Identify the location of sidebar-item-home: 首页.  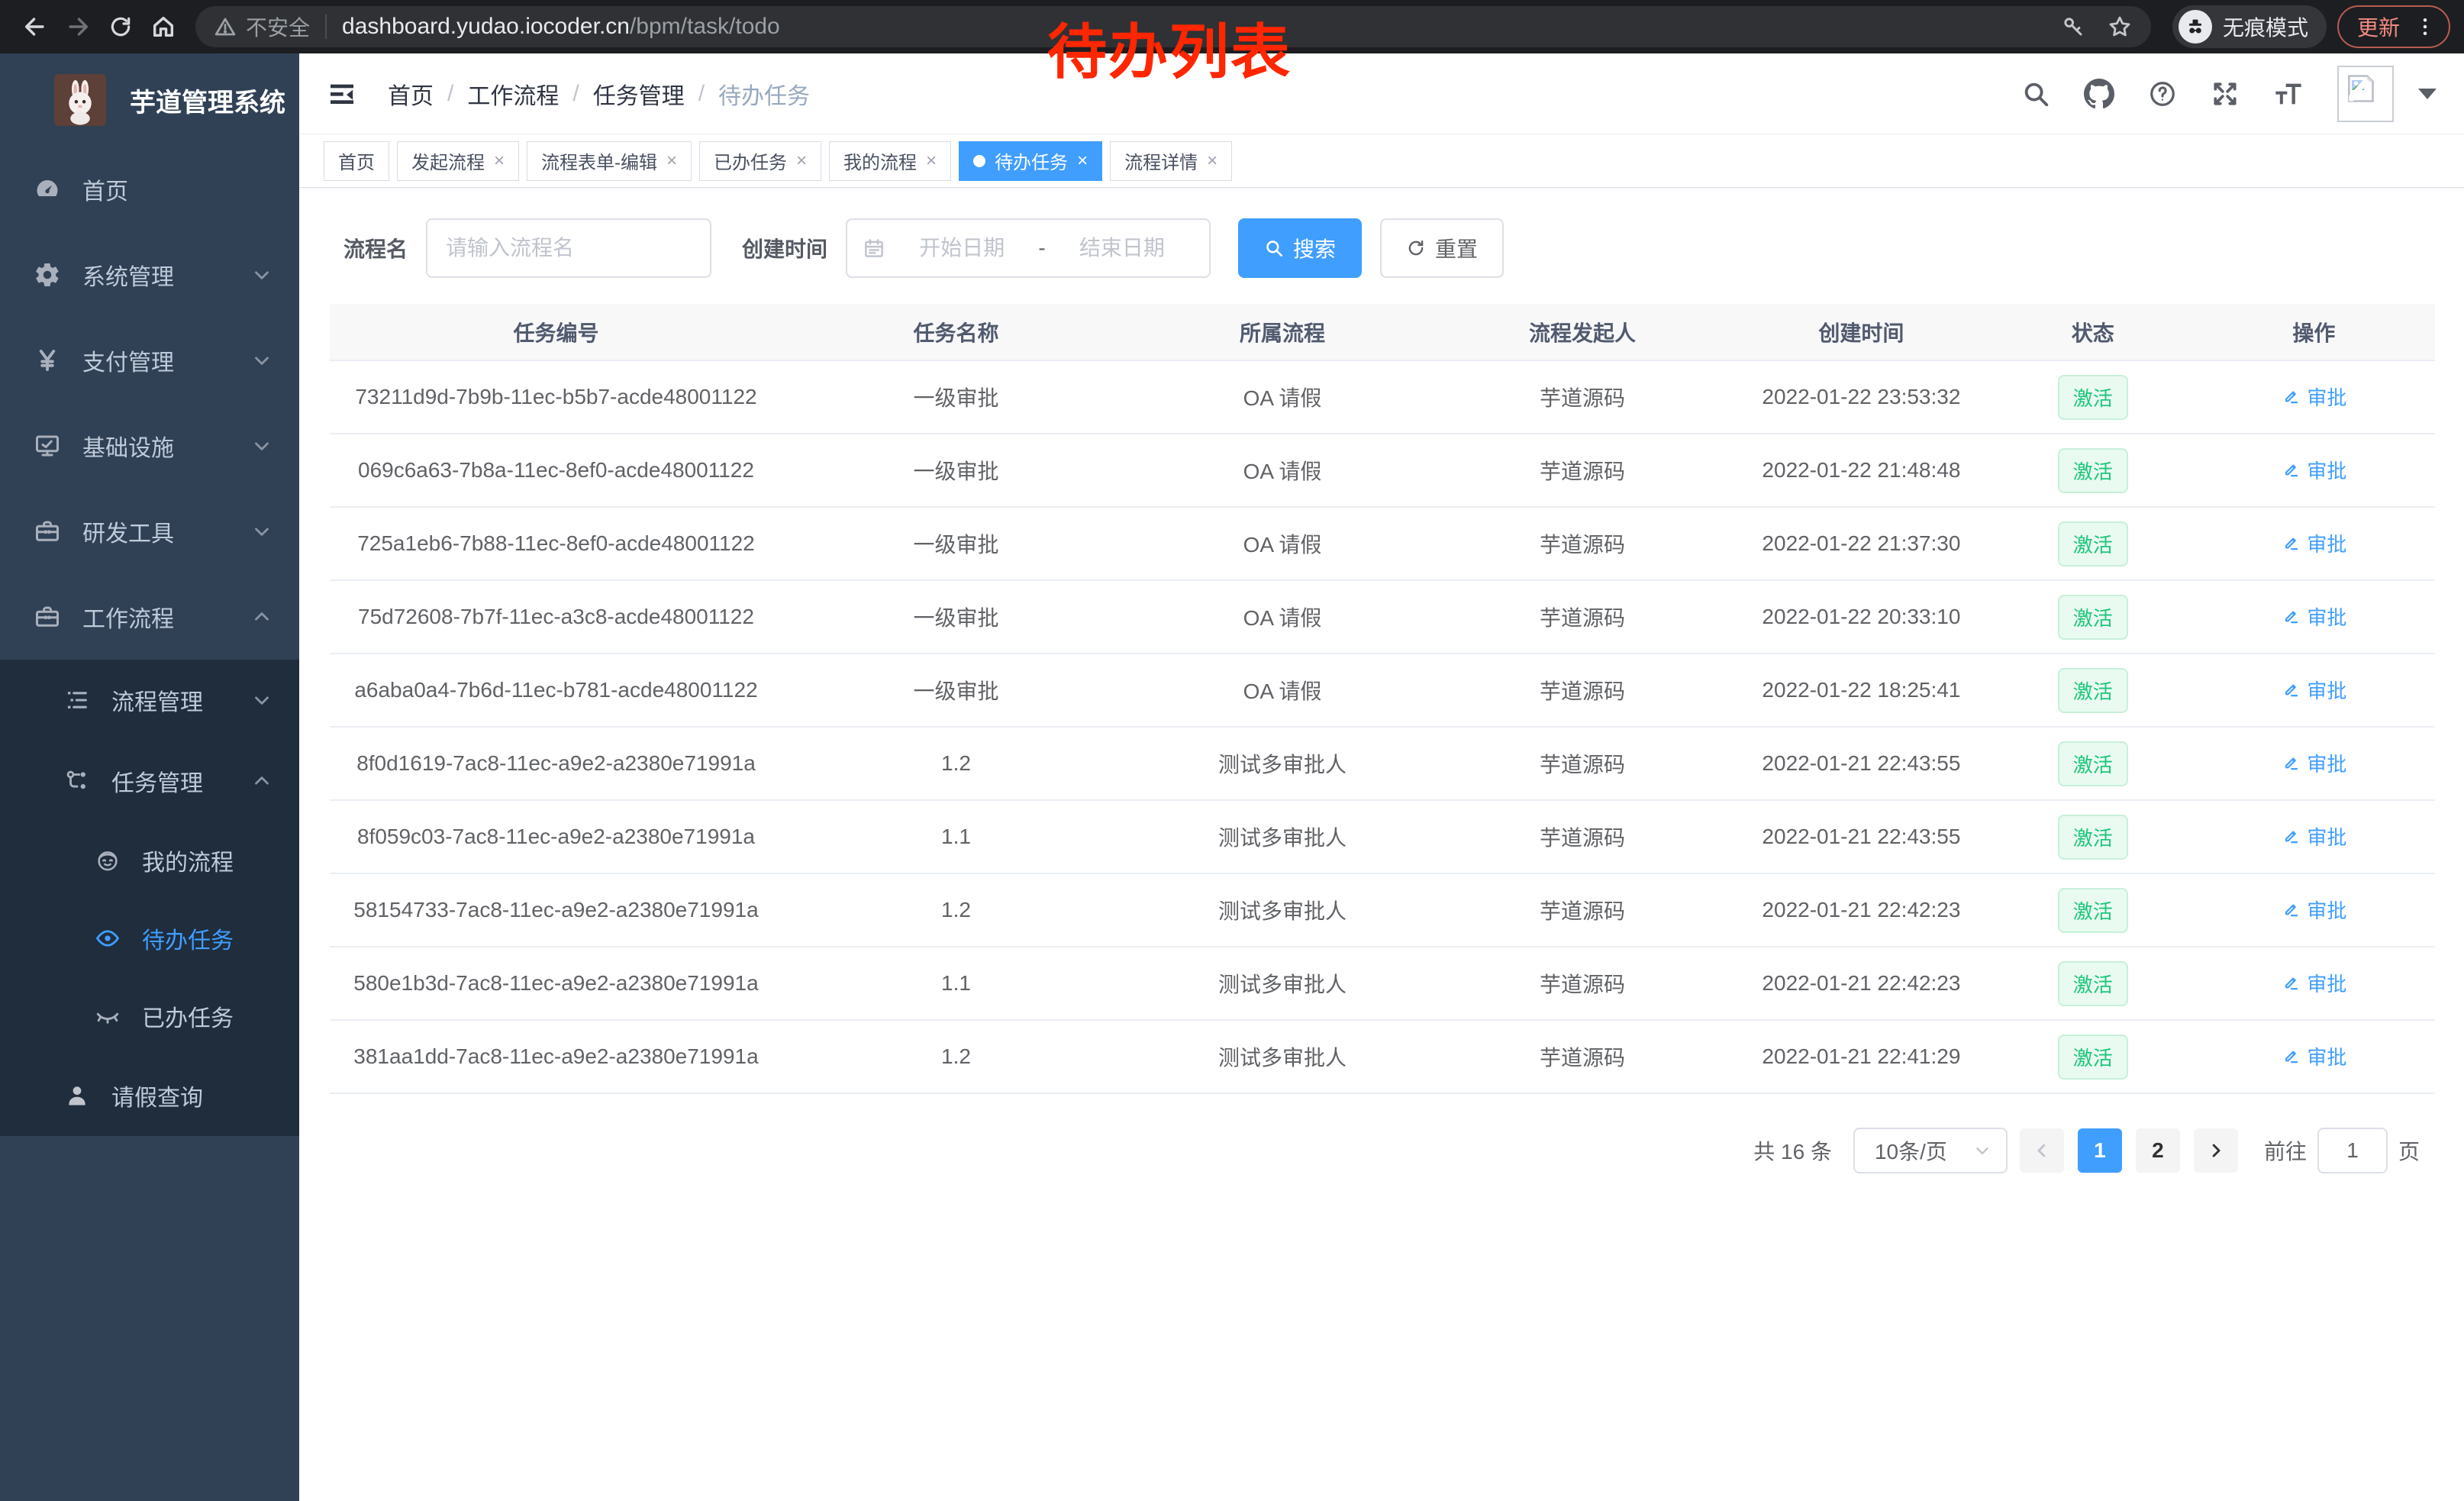
(150, 189).